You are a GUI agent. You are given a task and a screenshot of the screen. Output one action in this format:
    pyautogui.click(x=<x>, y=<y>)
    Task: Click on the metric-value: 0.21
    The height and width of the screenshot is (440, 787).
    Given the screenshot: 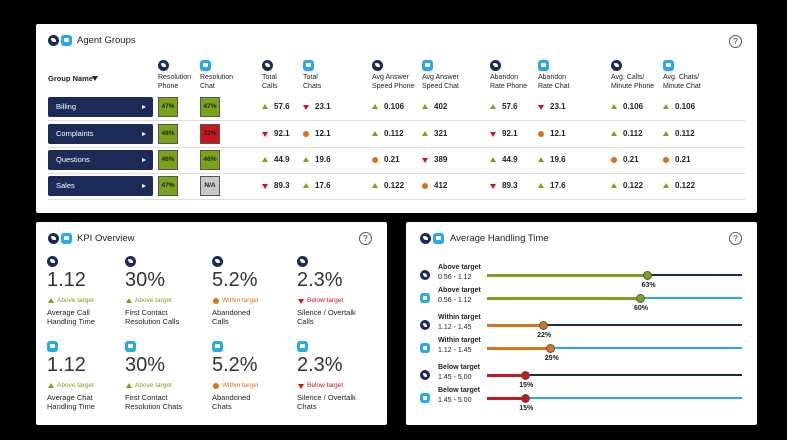 What is the action you would take?
    pyautogui.click(x=631, y=159)
    